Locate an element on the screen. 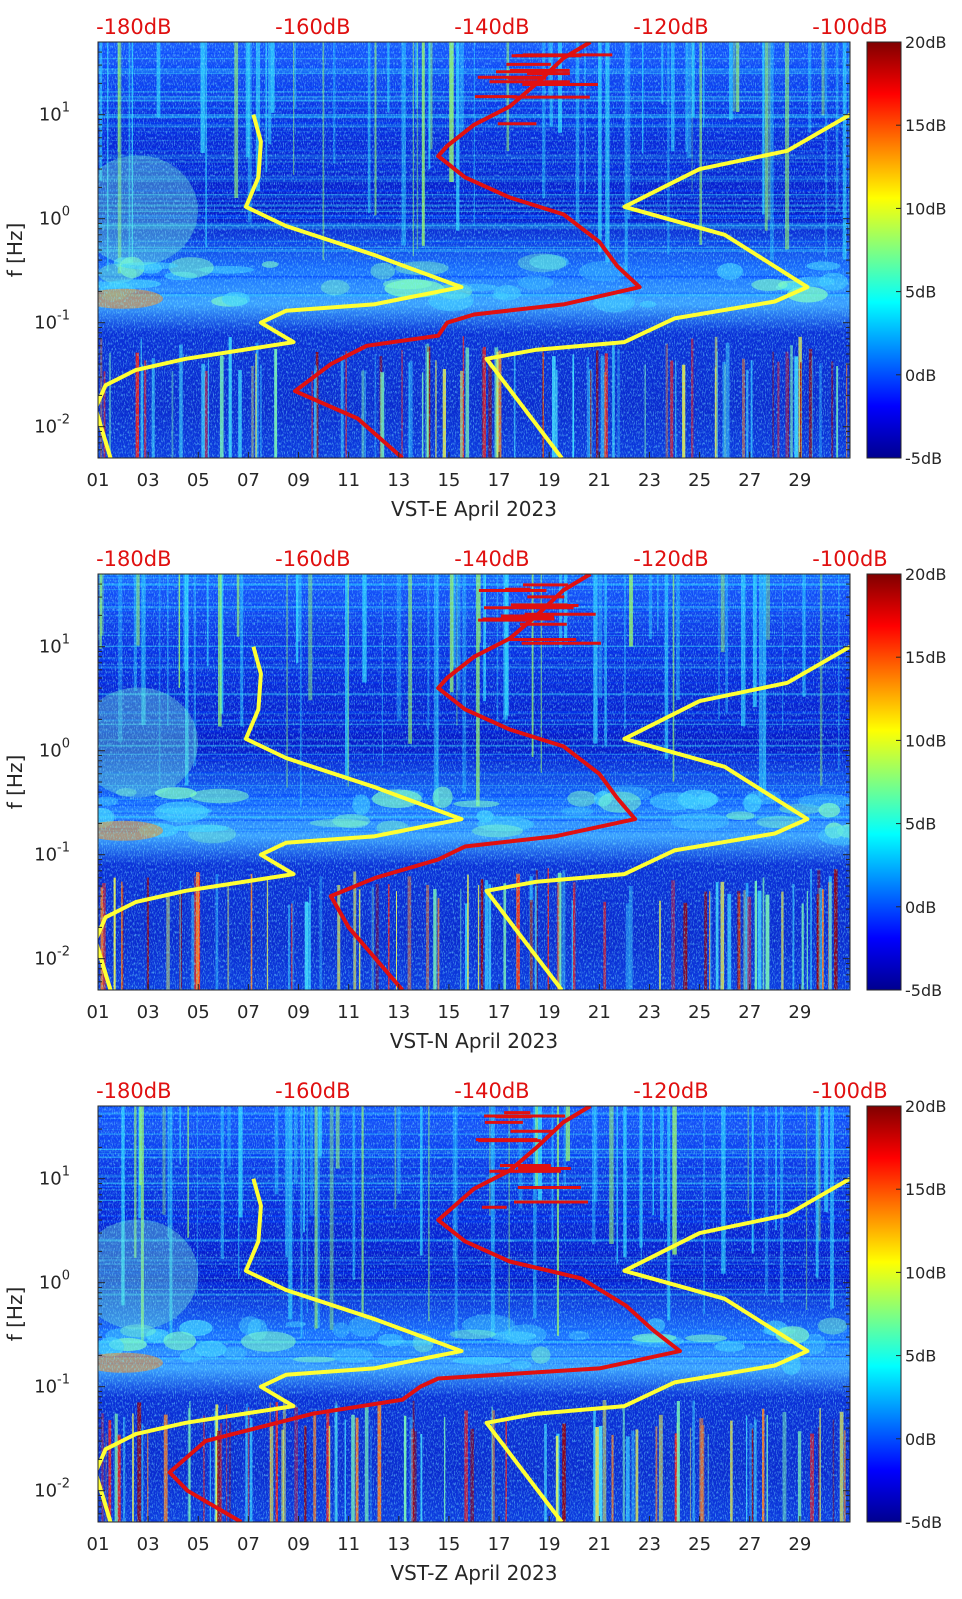 This screenshot has width=962, height=1599. top-db-label: -180dB is located at coordinates (133, 559).